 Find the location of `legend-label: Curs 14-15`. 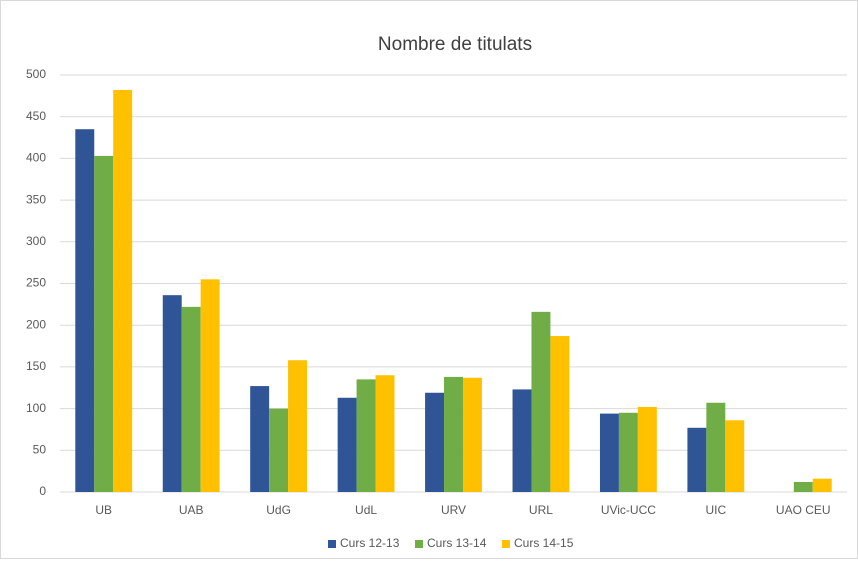

legend-label: Curs 14-15 is located at coordinates (544, 543).